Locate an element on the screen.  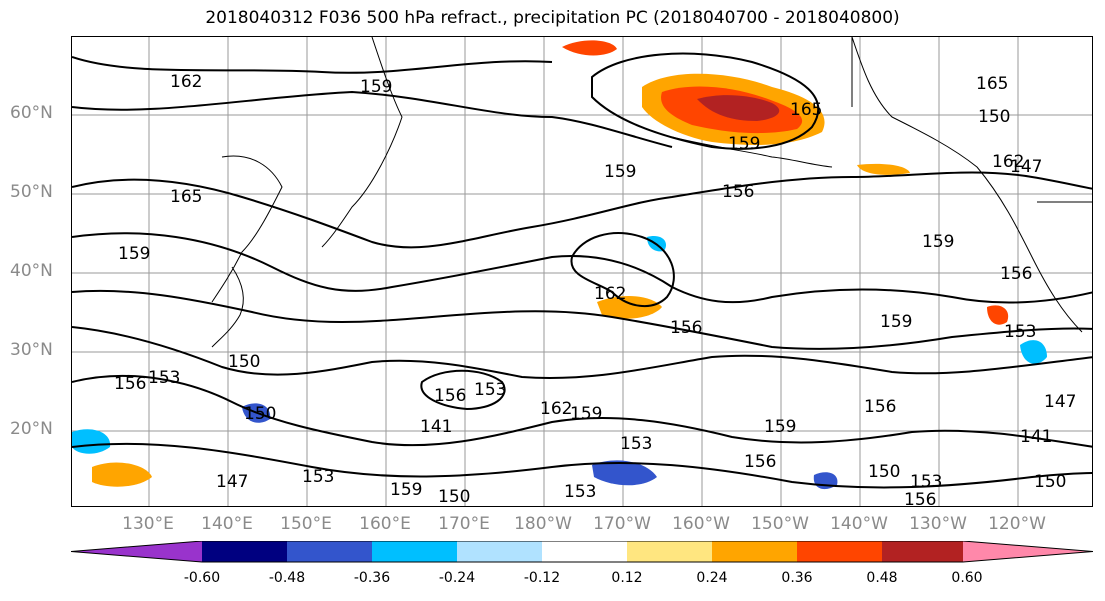
contour-closed-high is located at coordinates (705, 101).